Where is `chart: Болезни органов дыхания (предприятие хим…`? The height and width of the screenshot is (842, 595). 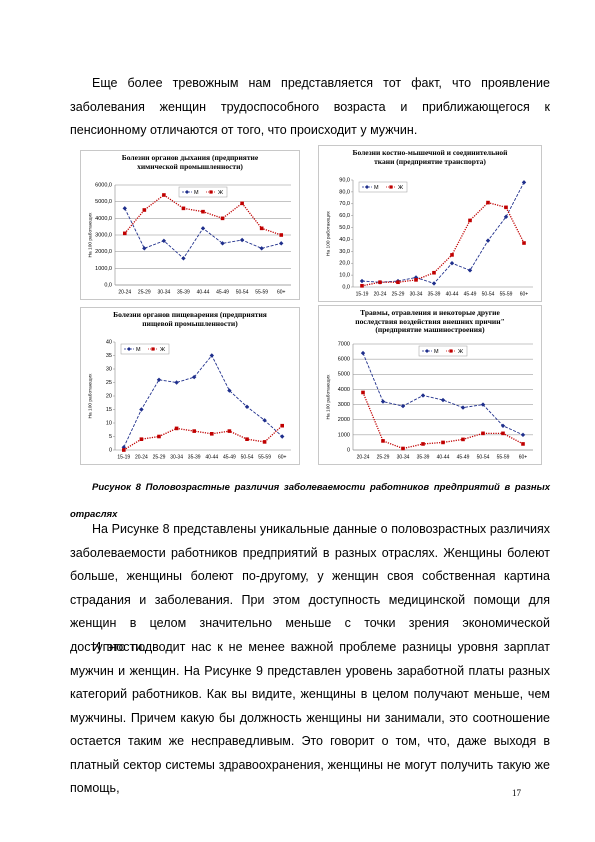
chart: Болезни органов дыхания (предприятие хим… is located at coordinates (190, 225).